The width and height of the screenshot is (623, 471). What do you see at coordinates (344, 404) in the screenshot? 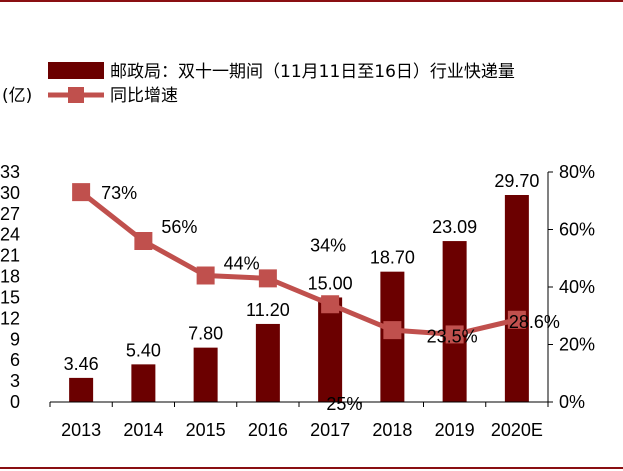
I see `line-data-label: 25%` at bounding box center [344, 404].